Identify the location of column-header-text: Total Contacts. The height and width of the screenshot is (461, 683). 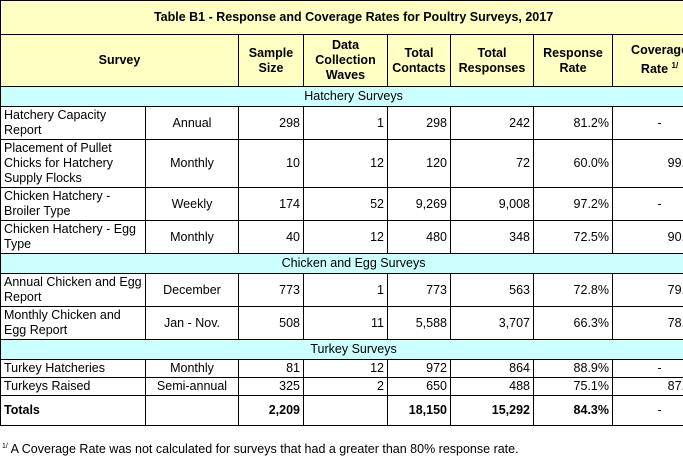
(419, 60).